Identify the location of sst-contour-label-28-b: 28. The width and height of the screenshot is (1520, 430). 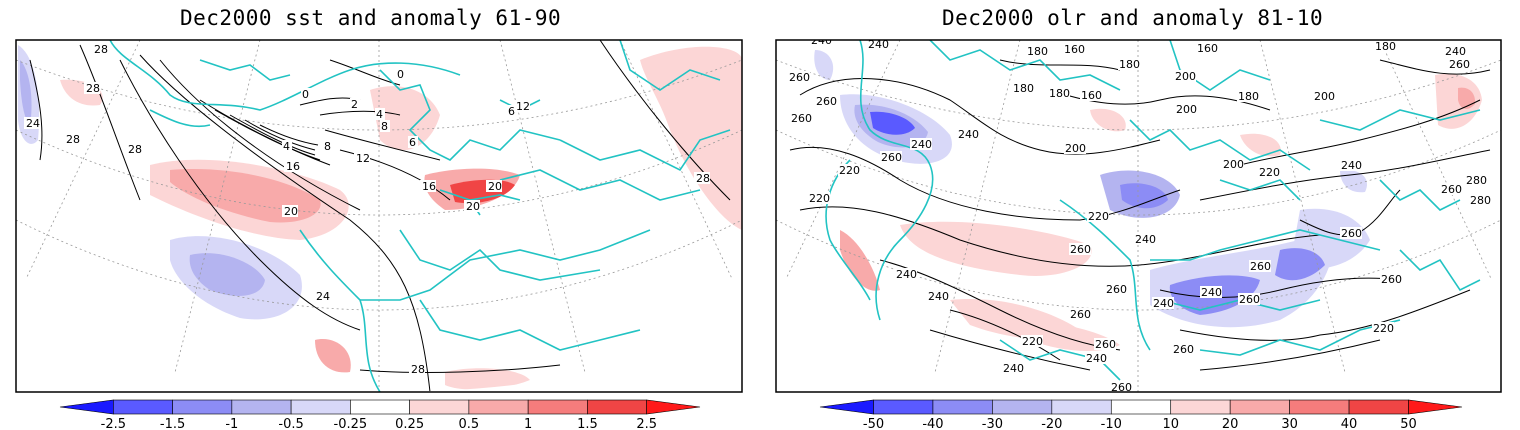
(93, 88).